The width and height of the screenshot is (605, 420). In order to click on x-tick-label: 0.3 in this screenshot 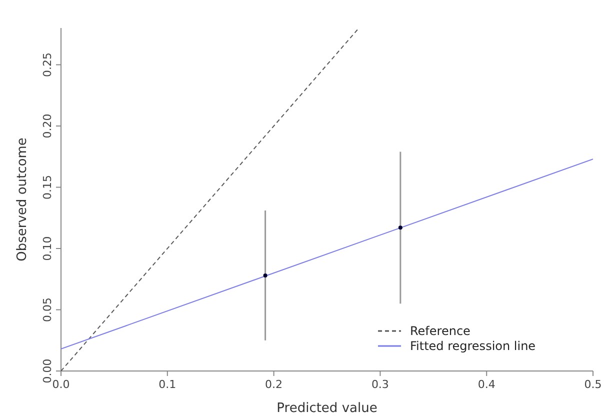, I will do `click(380, 384)`.